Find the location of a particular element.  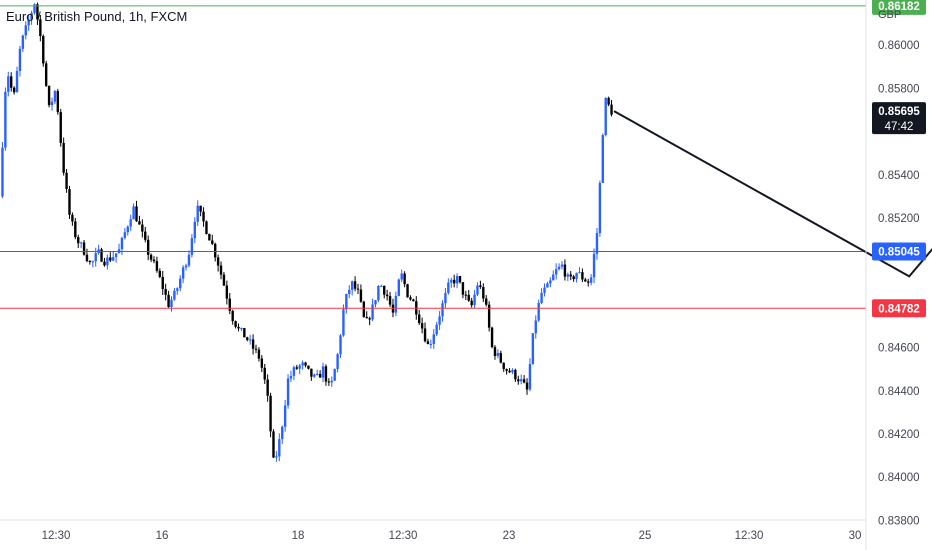

y-tick-label: 0.84600 is located at coordinates (899, 349).